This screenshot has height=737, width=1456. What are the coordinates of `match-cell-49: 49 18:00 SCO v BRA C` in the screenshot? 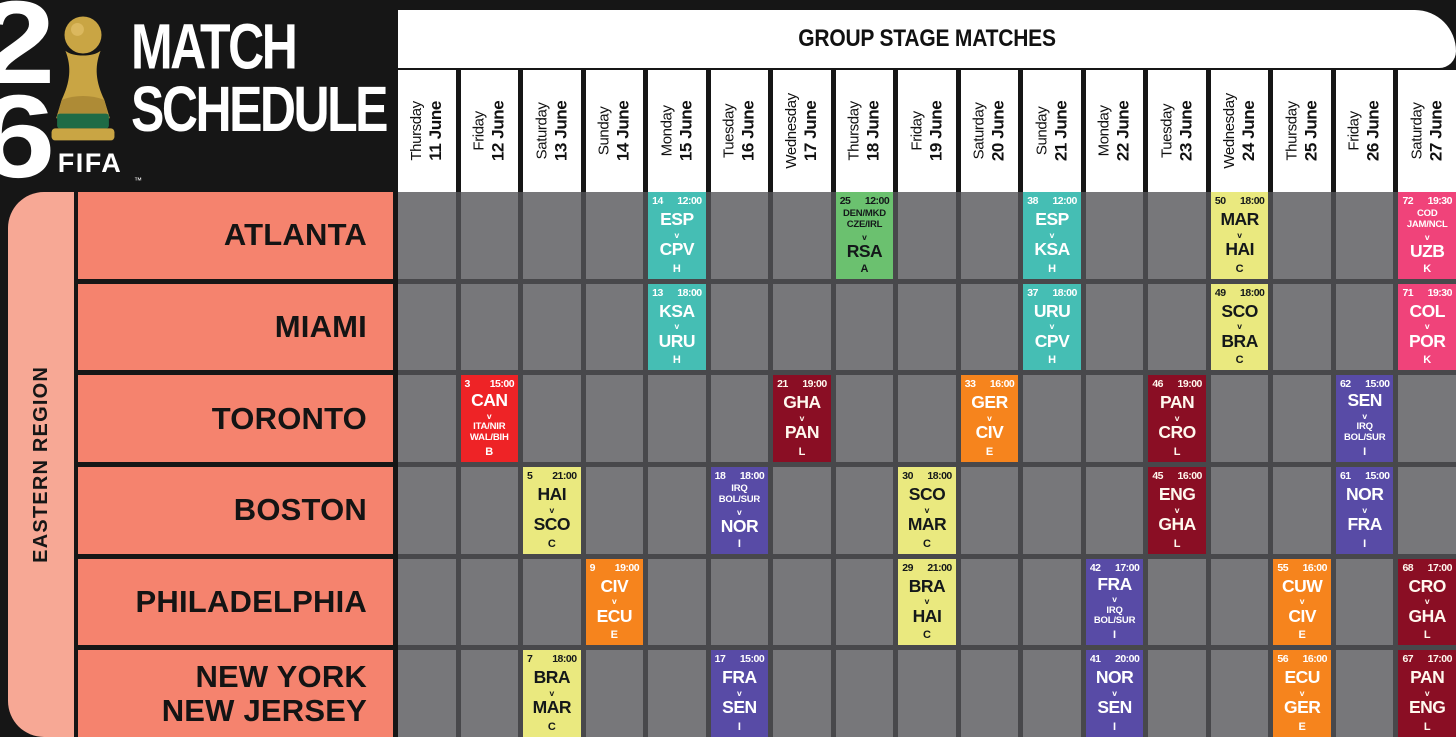 It's located at (1239, 327).